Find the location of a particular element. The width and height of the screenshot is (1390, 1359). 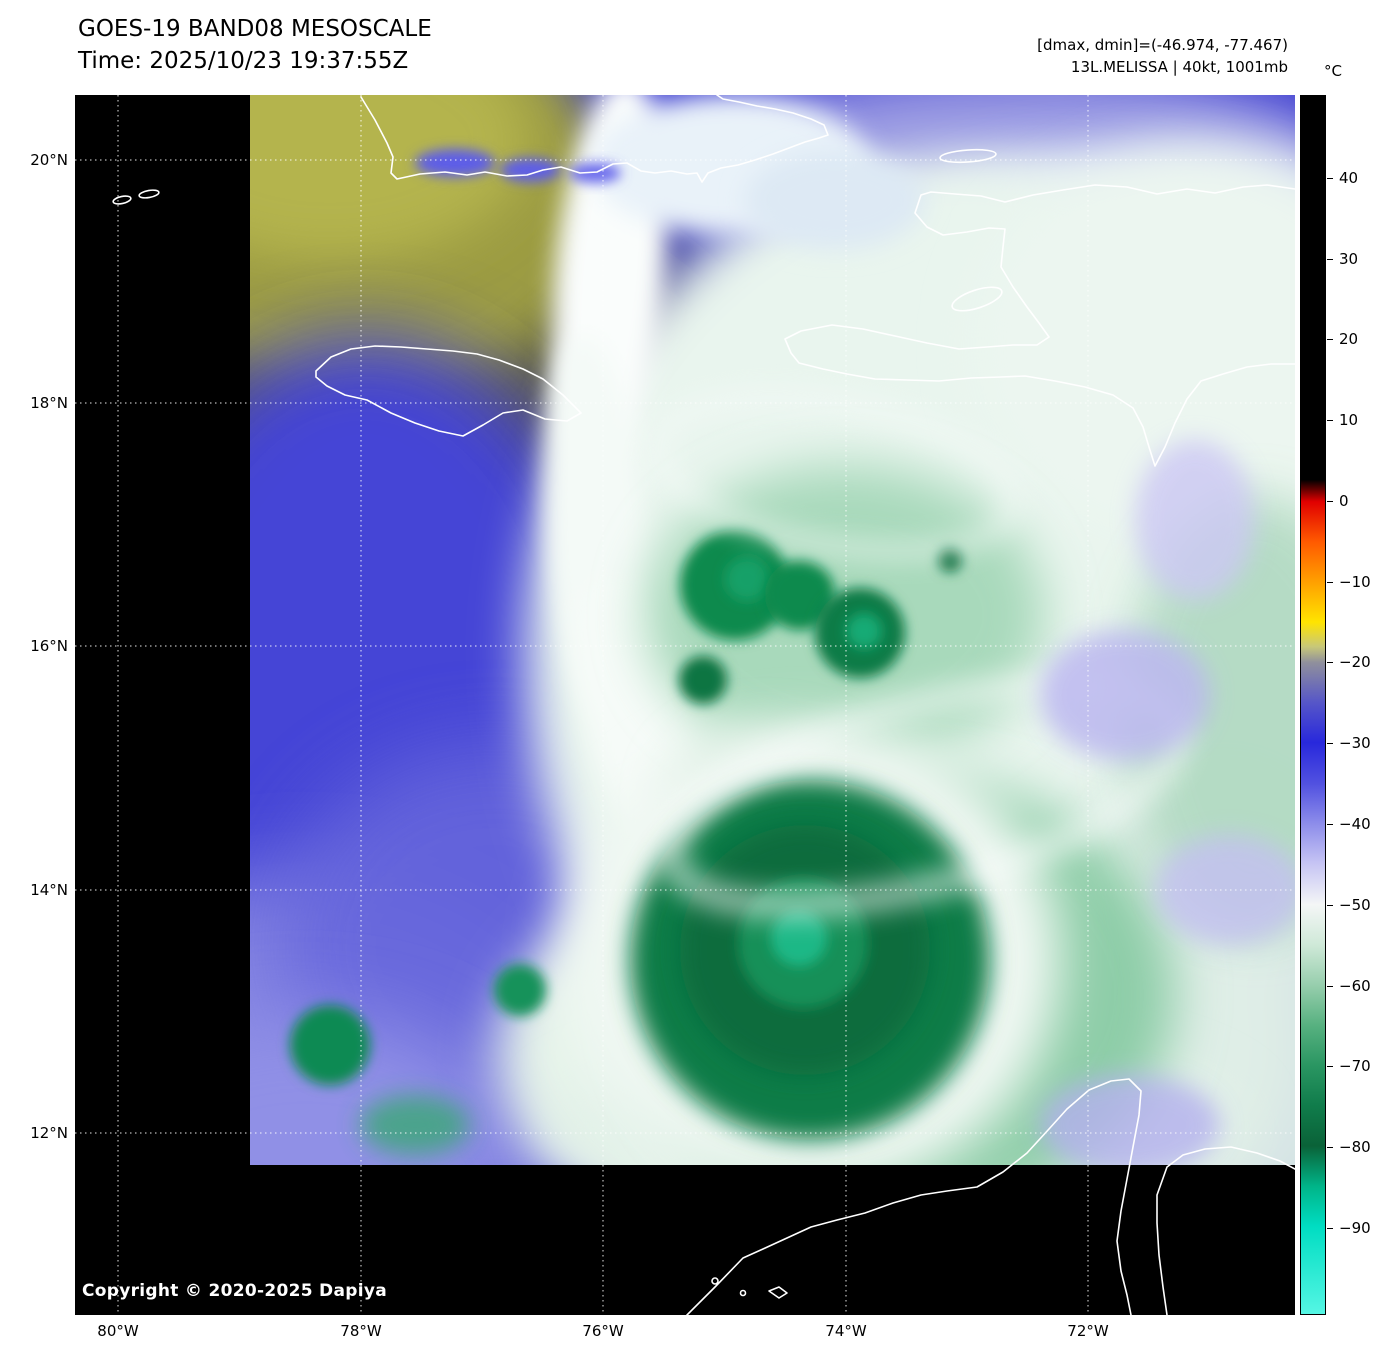

lat-tick-label-14n: 14°N is located at coordinates (49, 890).